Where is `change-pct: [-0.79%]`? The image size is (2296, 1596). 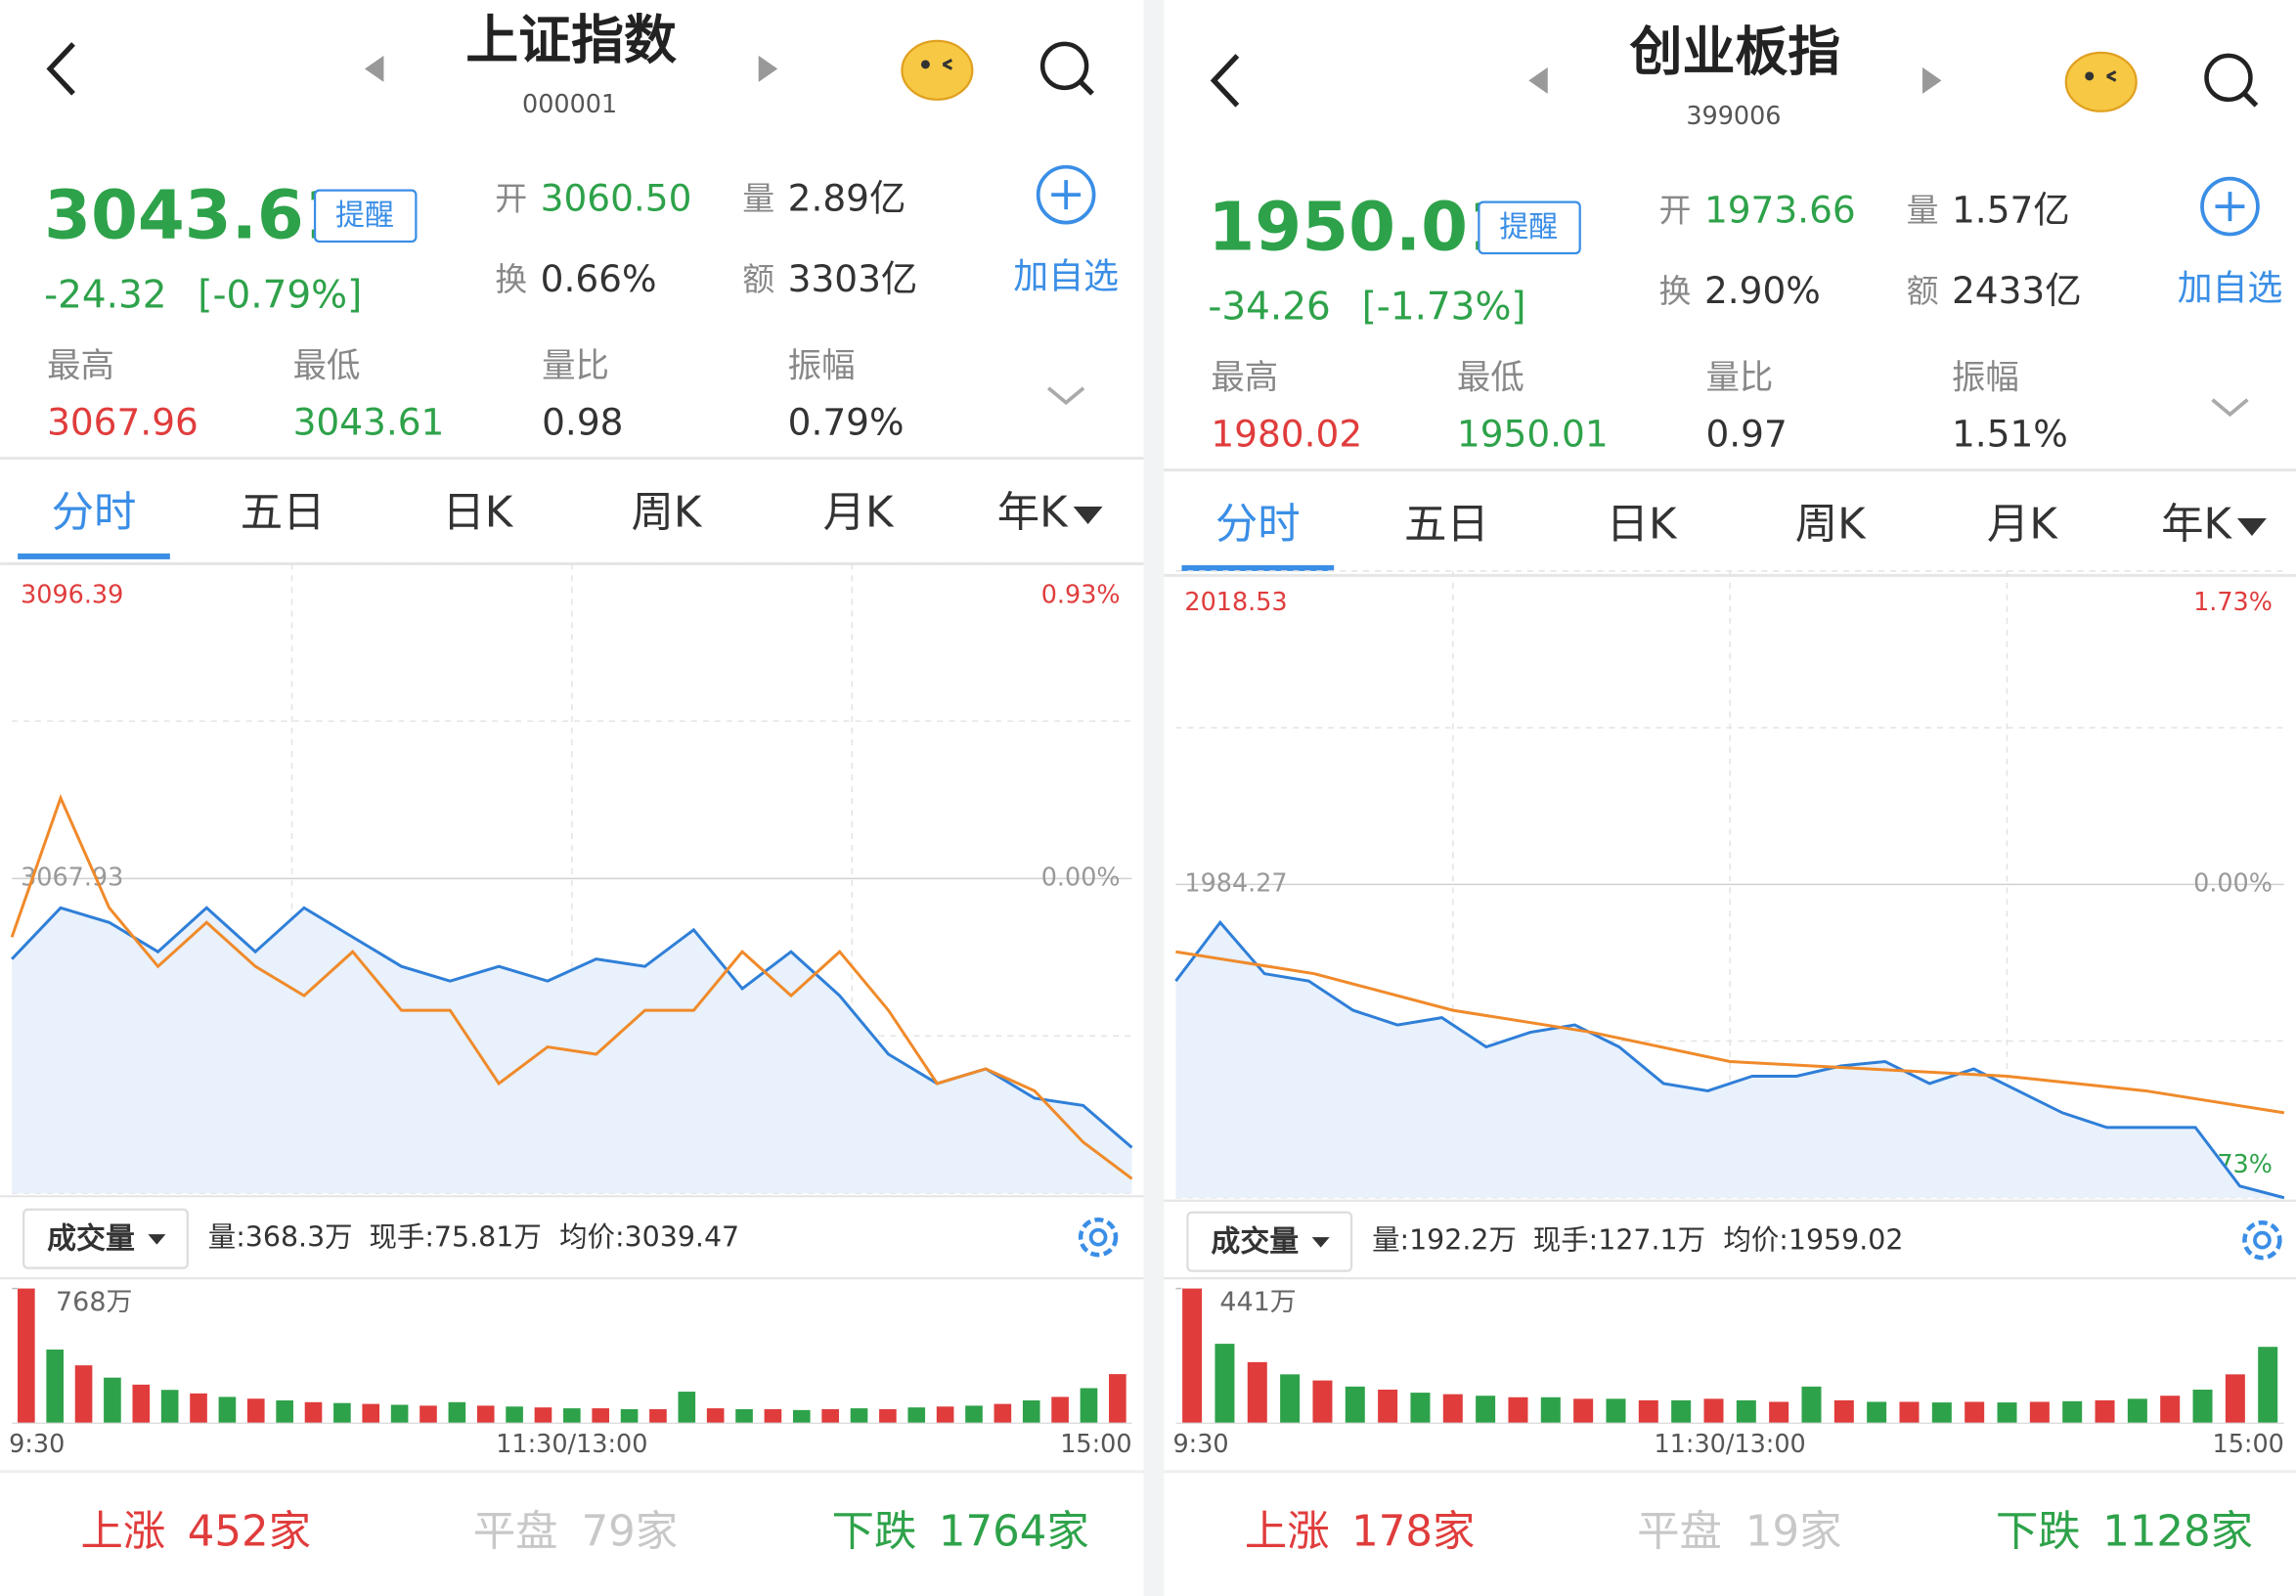
change-pct: [-0.79%] is located at coordinates (280, 295).